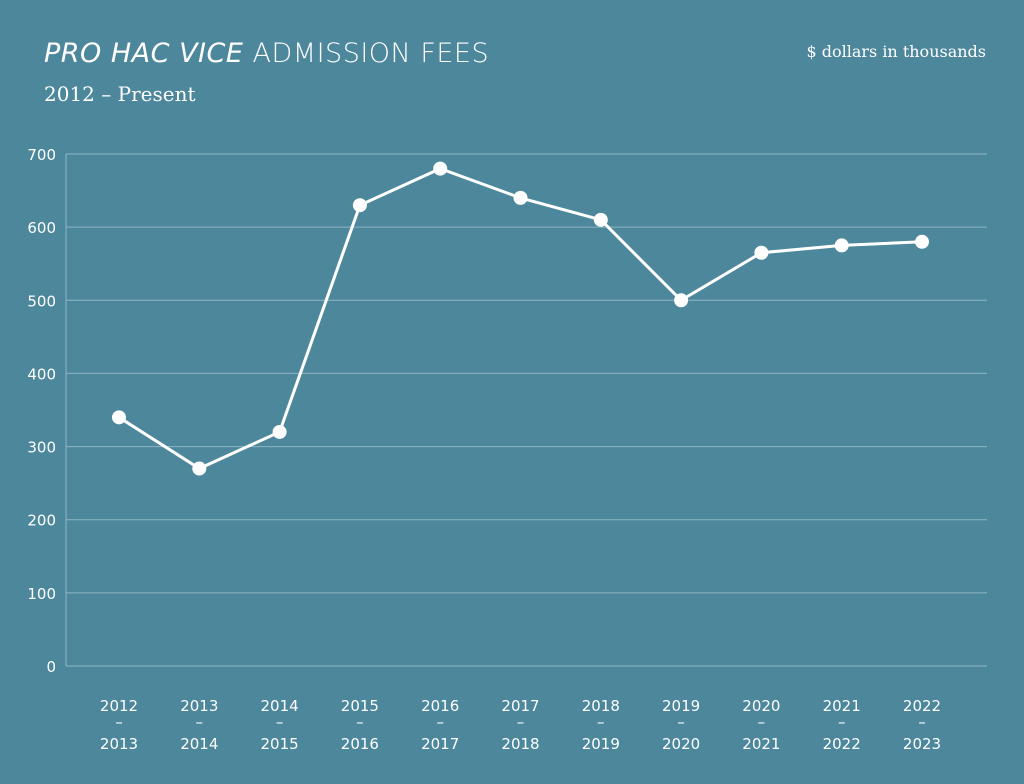 This screenshot has height=784, width=1024. I want to click on y-tick-label: 300, so click(41, 448).